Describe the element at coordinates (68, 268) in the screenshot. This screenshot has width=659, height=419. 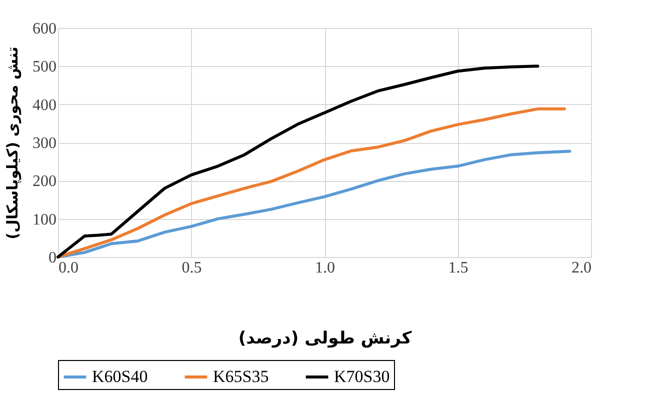
I see `x-tick-label: 0.0` at that location.